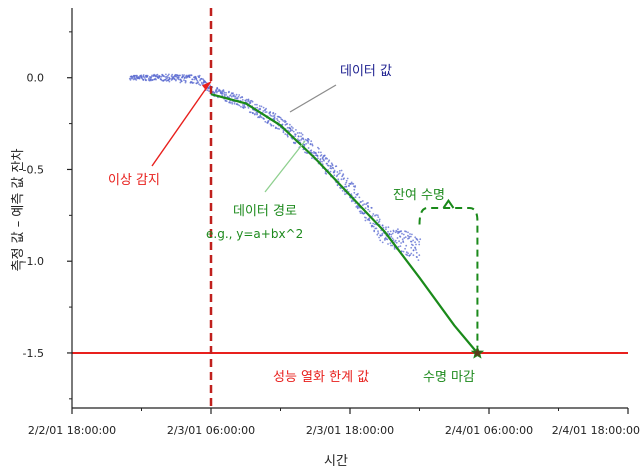 The width and height of the screenshot is (642, 472). I want to click on data-path-label: 데이터 경로, so click(265, 211).